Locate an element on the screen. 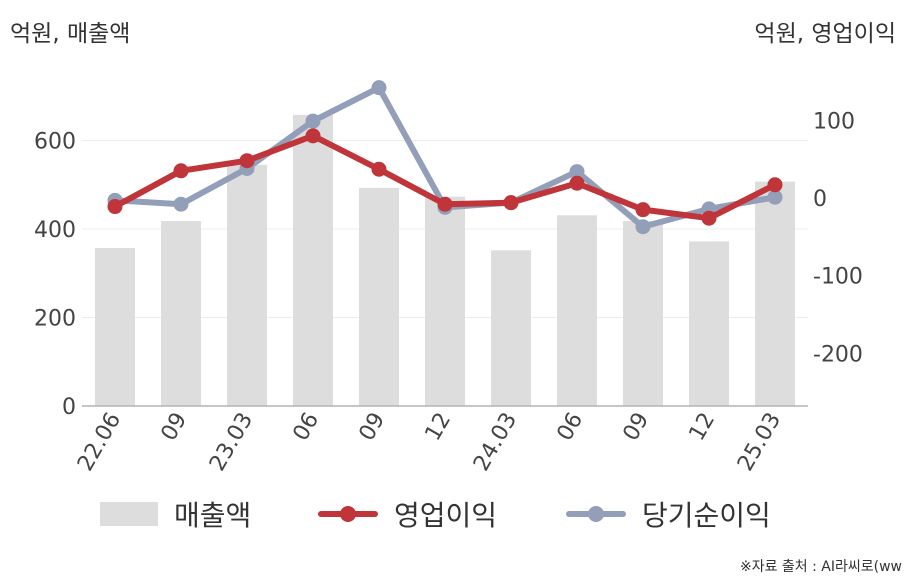 The height and width of the screenshot is (580, 908). legend-item-revenue: 매출액 is located at coordinates (175, 514).